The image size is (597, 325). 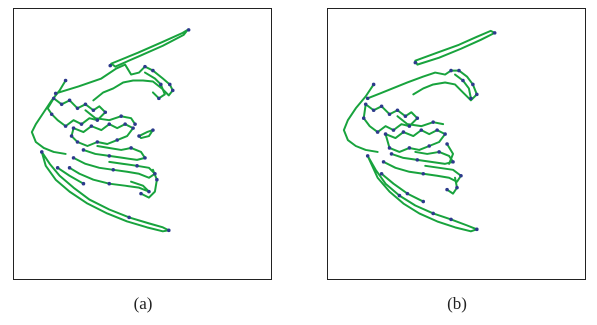 I want to click on caption-a: (a), so click(x=143, y=303).